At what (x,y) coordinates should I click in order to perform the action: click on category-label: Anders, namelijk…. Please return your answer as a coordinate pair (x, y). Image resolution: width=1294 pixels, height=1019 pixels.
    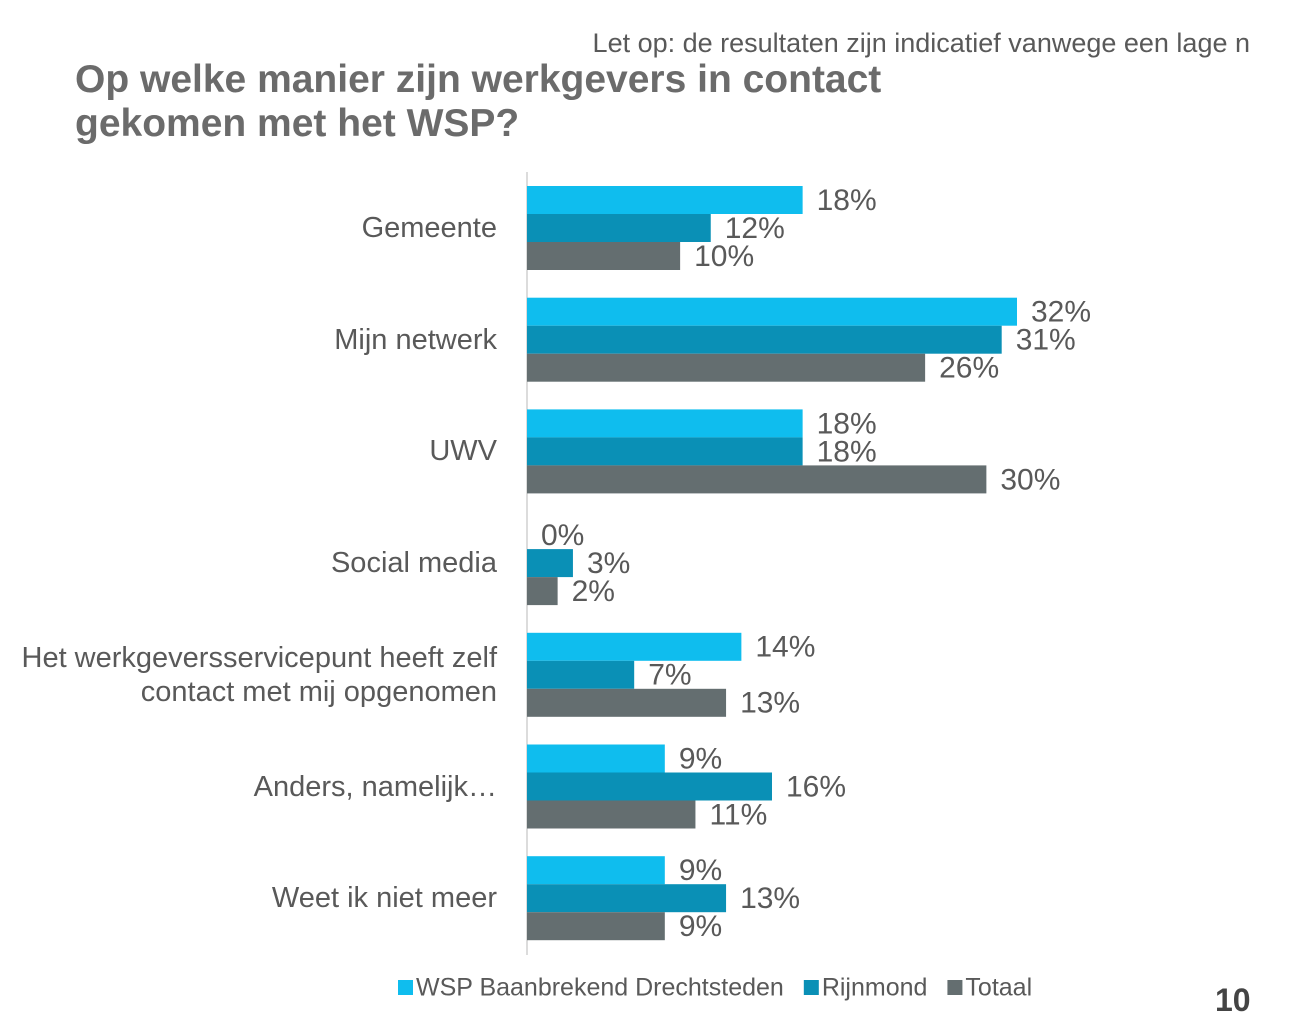
    Looking at the image, I should click on (375, 786).